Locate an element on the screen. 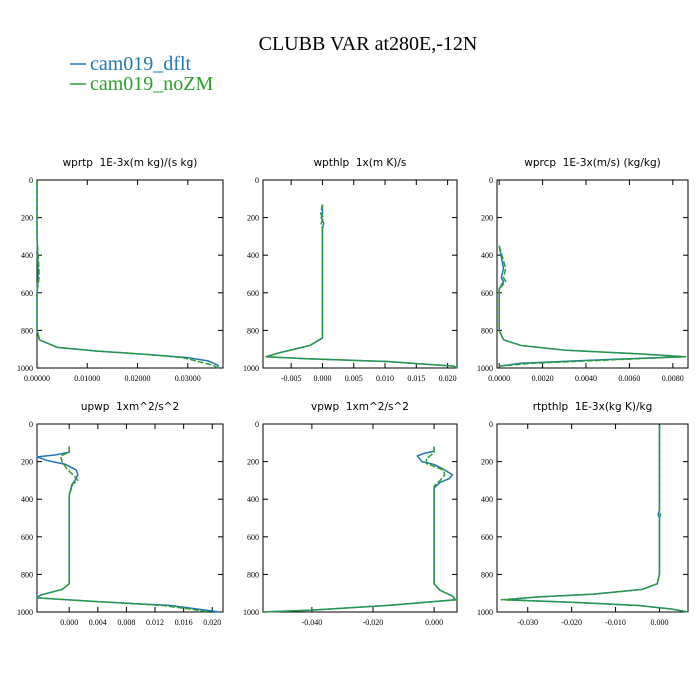  panel-title: rtpthlp 1E-3x(kg K)/kg is located at coordinates (593, 407).